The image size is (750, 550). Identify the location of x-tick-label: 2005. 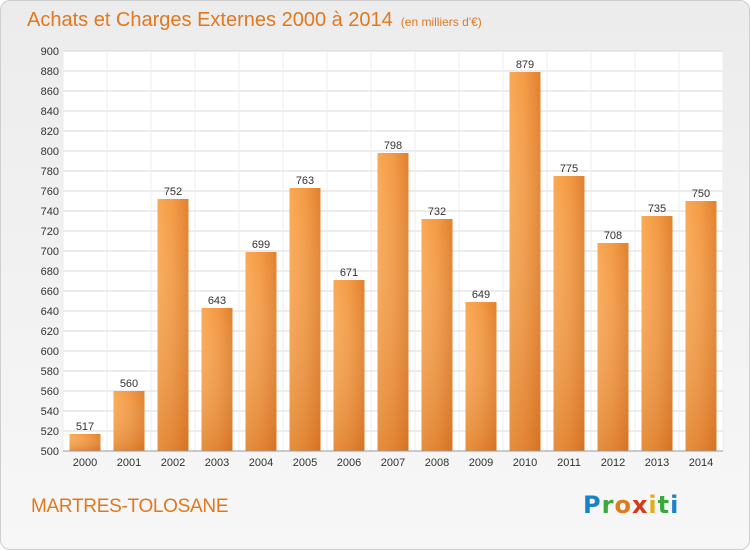
(305, 463).